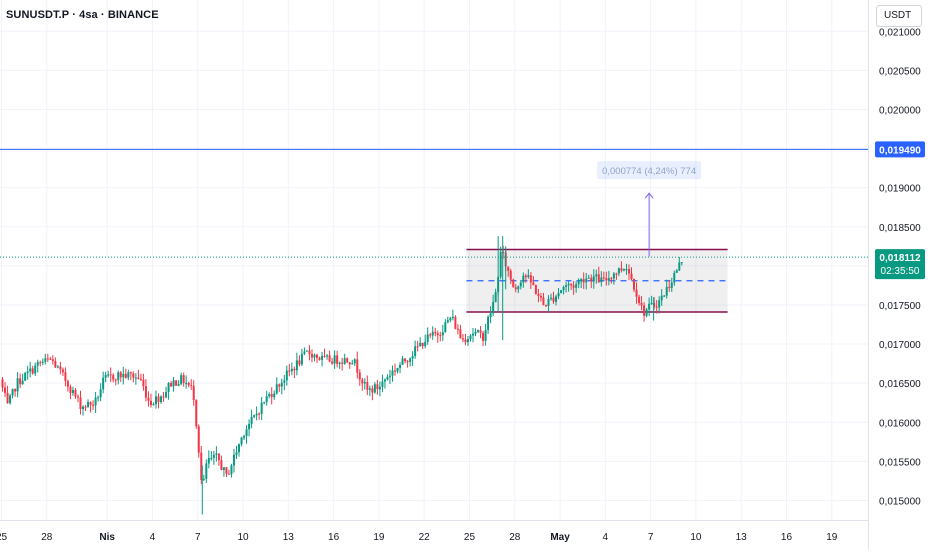 The height and width of the screenshot is (555, 932). What do you see at coordinates (289, 537) in the screenshot?
I see `time-tick-label: 13` at bounding box center [289, 537].